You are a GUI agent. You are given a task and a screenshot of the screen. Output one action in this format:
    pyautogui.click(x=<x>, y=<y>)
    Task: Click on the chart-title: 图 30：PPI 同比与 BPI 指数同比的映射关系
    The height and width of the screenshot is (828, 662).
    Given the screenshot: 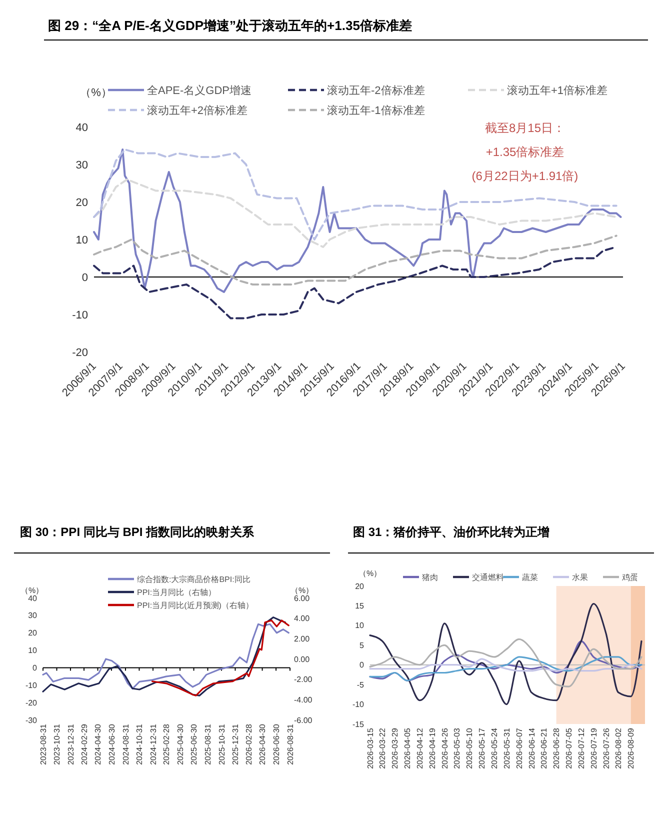 What is the action you would take?
    pyautogui.click(x=138, y=532)
    